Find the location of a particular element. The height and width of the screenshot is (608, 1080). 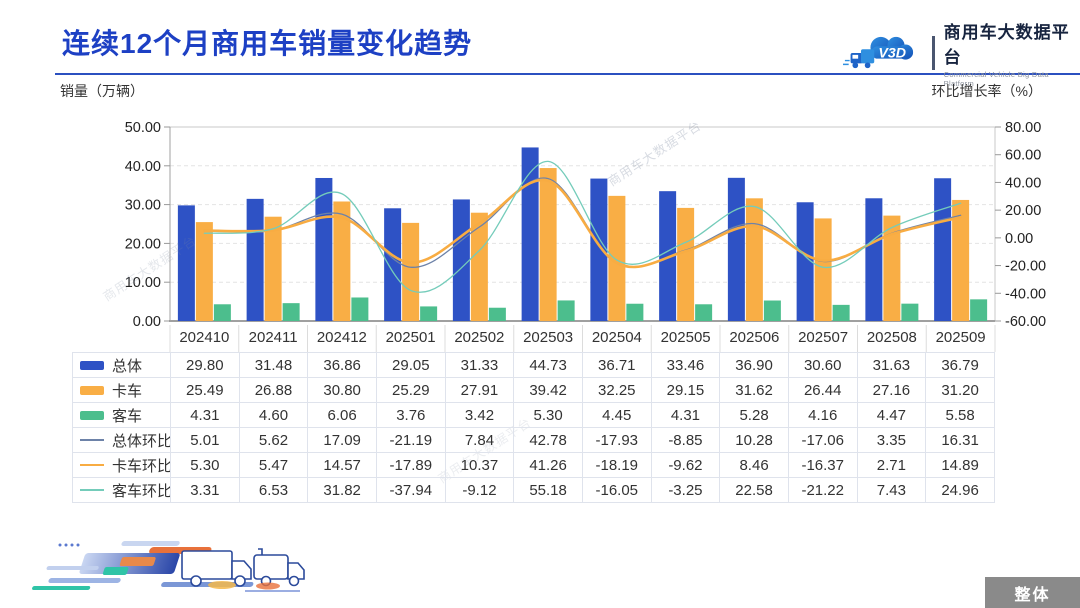

value-cell: 26.88 is located at coordinates (273, 390).